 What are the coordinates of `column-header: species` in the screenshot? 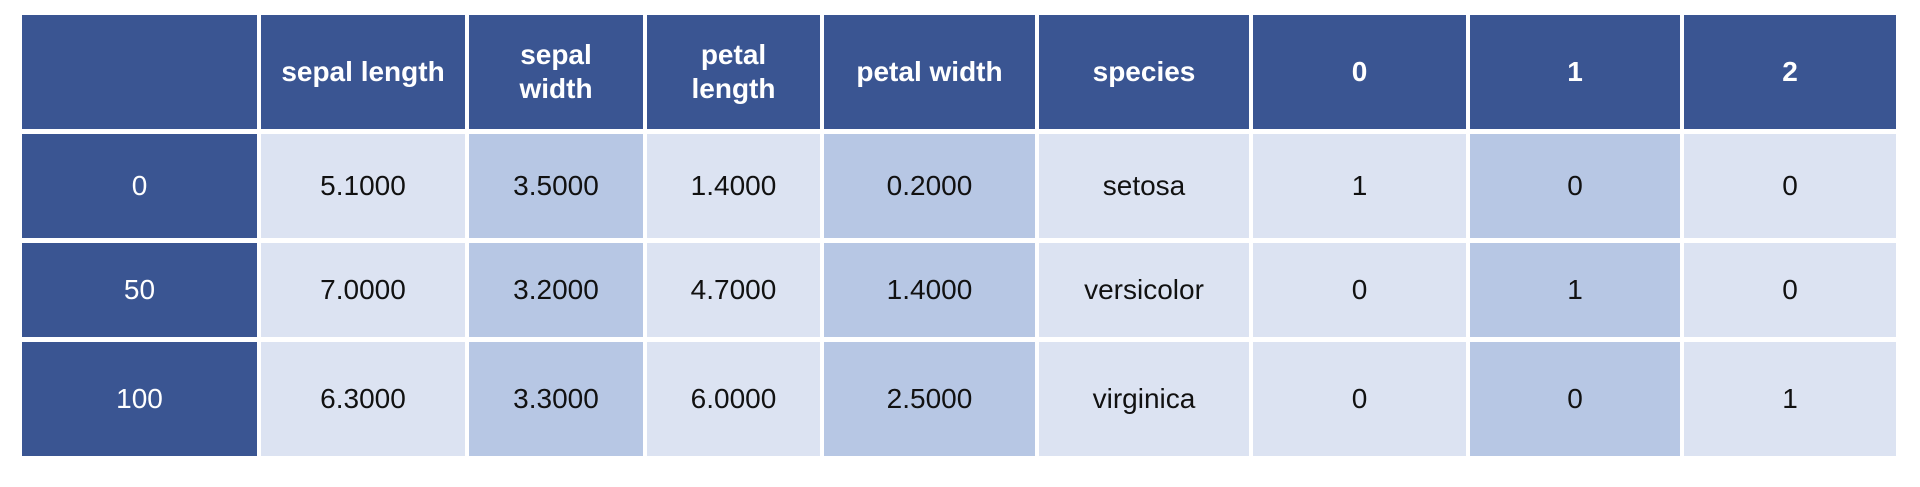 It's located at (1144, 72).